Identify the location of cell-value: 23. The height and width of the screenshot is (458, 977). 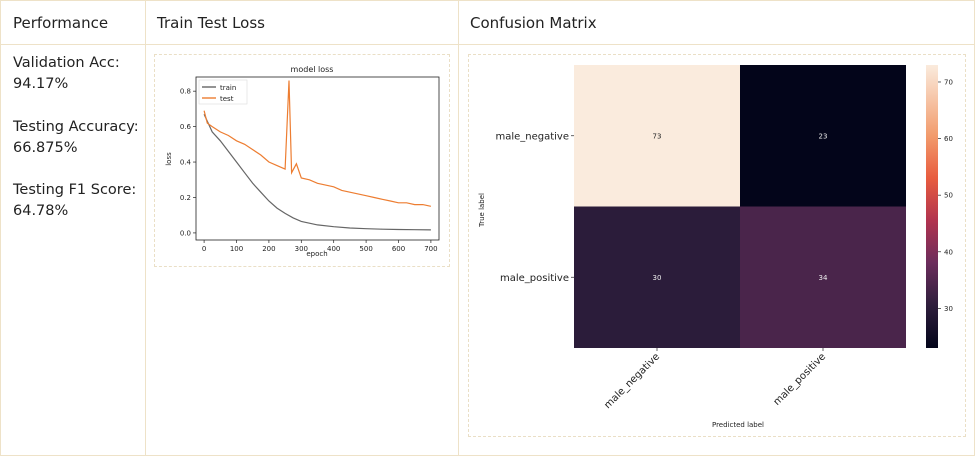
(823, 136).